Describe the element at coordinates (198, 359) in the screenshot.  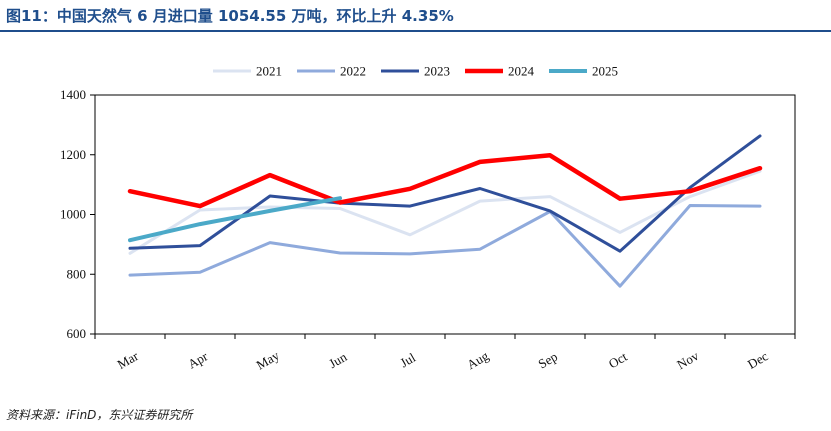
I see `x-tick-label: Apr` at that location.